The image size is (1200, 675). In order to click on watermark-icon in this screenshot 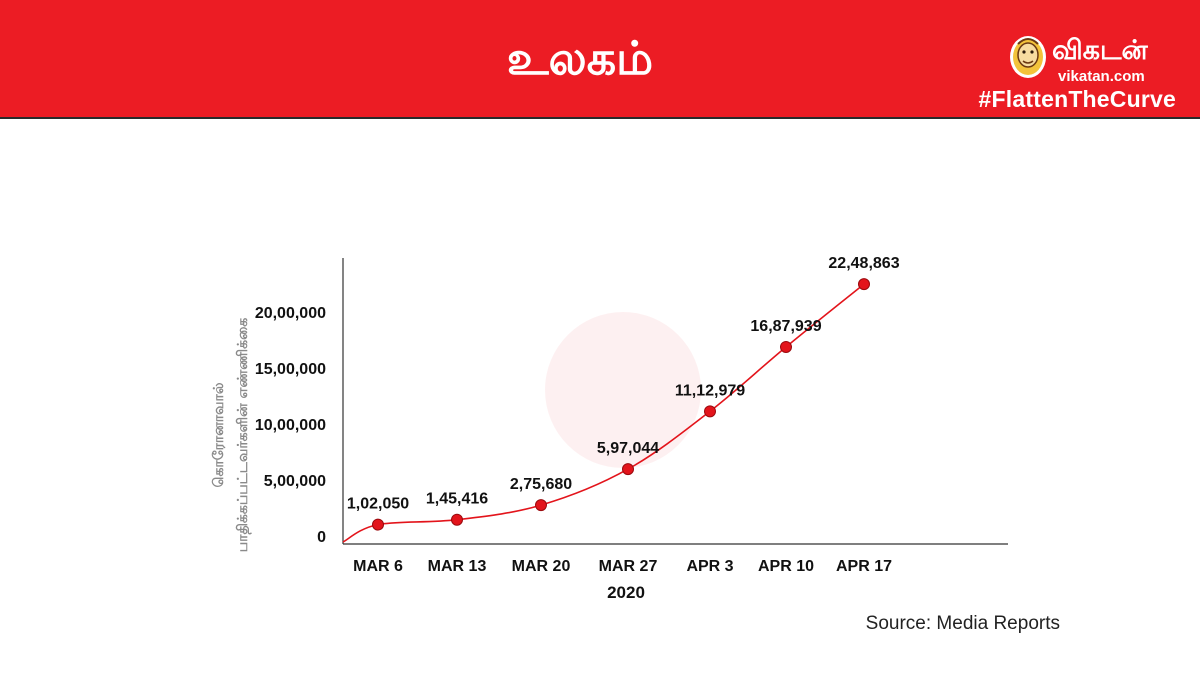, I will do `click(623, 390)`.